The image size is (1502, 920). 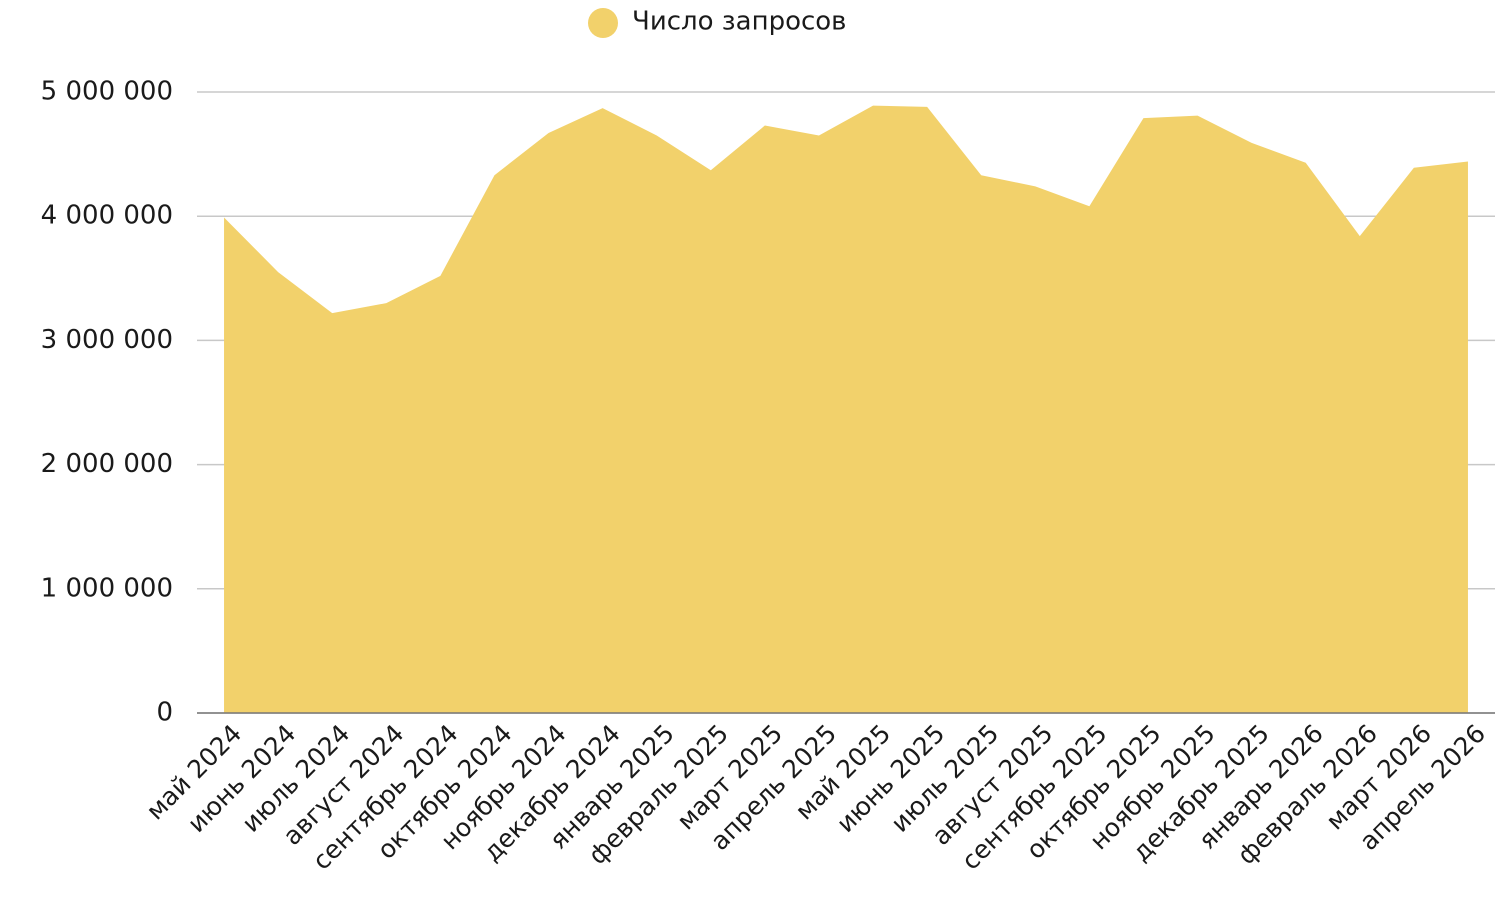 I want to click on y-tick-label: 1 000 000, so click(x=107, y=588).